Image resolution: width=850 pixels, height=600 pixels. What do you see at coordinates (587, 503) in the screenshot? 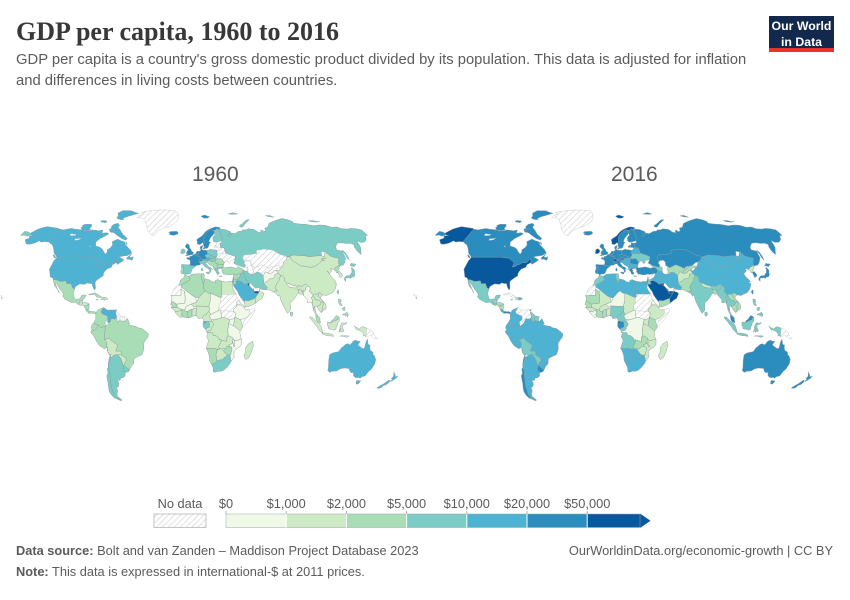
I see `svg-text: $50,000` at bounding box center [587, 503].